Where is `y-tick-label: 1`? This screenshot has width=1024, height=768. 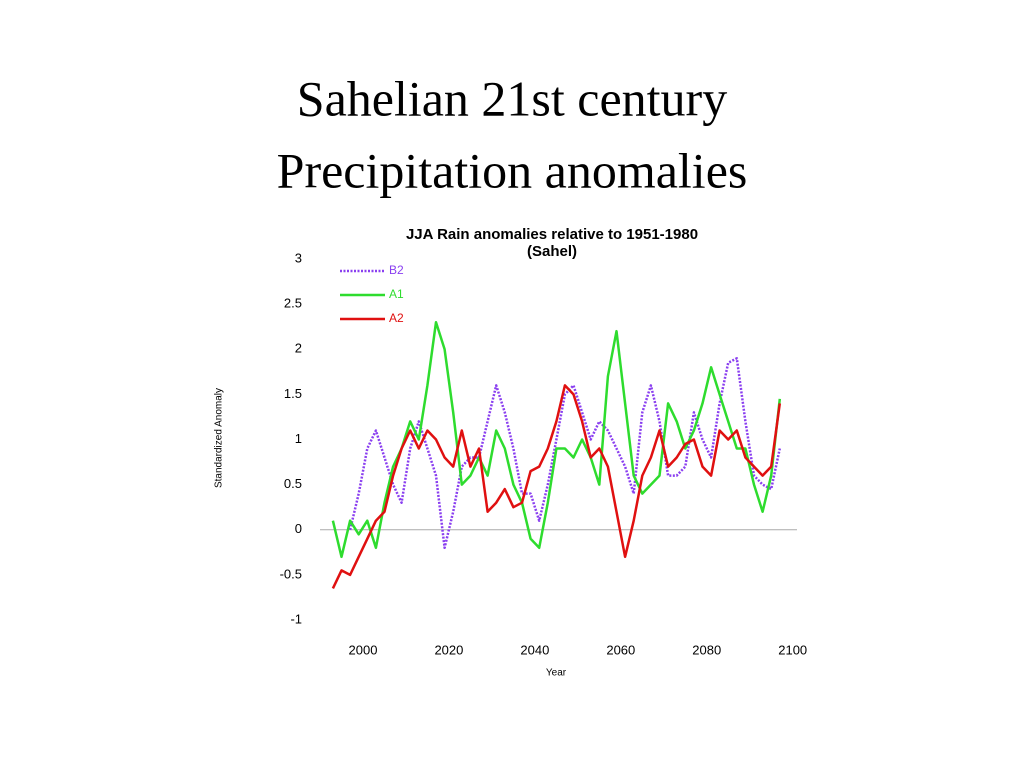 y-tick-label: 1 is located at coordinates (298, 438).